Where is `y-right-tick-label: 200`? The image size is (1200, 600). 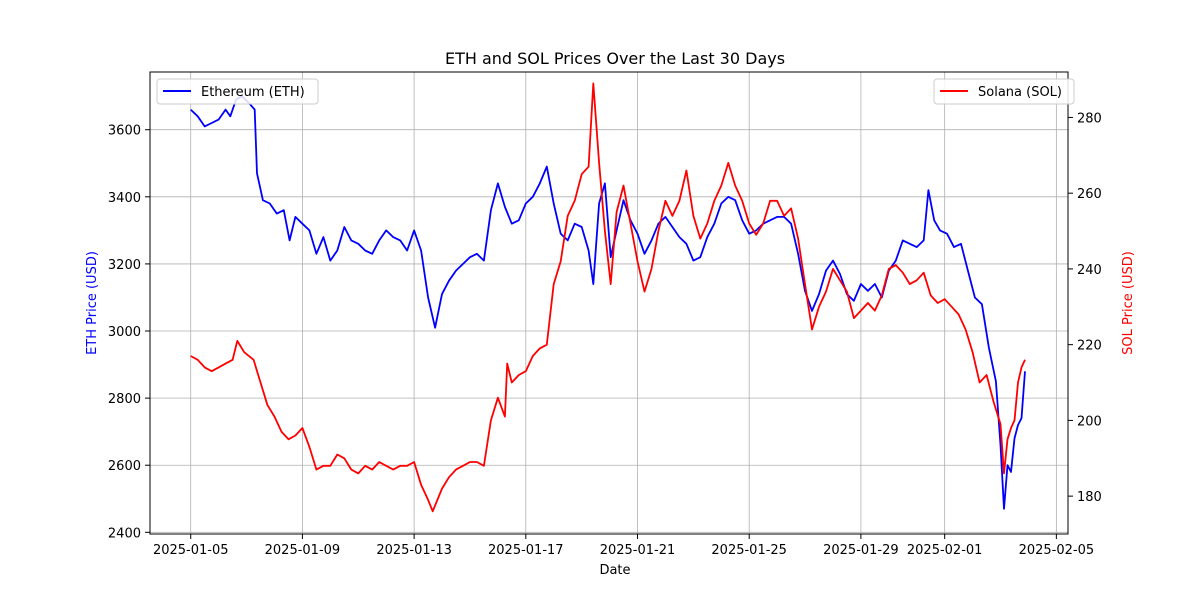 y-right-tick-label: 200 is located at coordinates (1089, 421).